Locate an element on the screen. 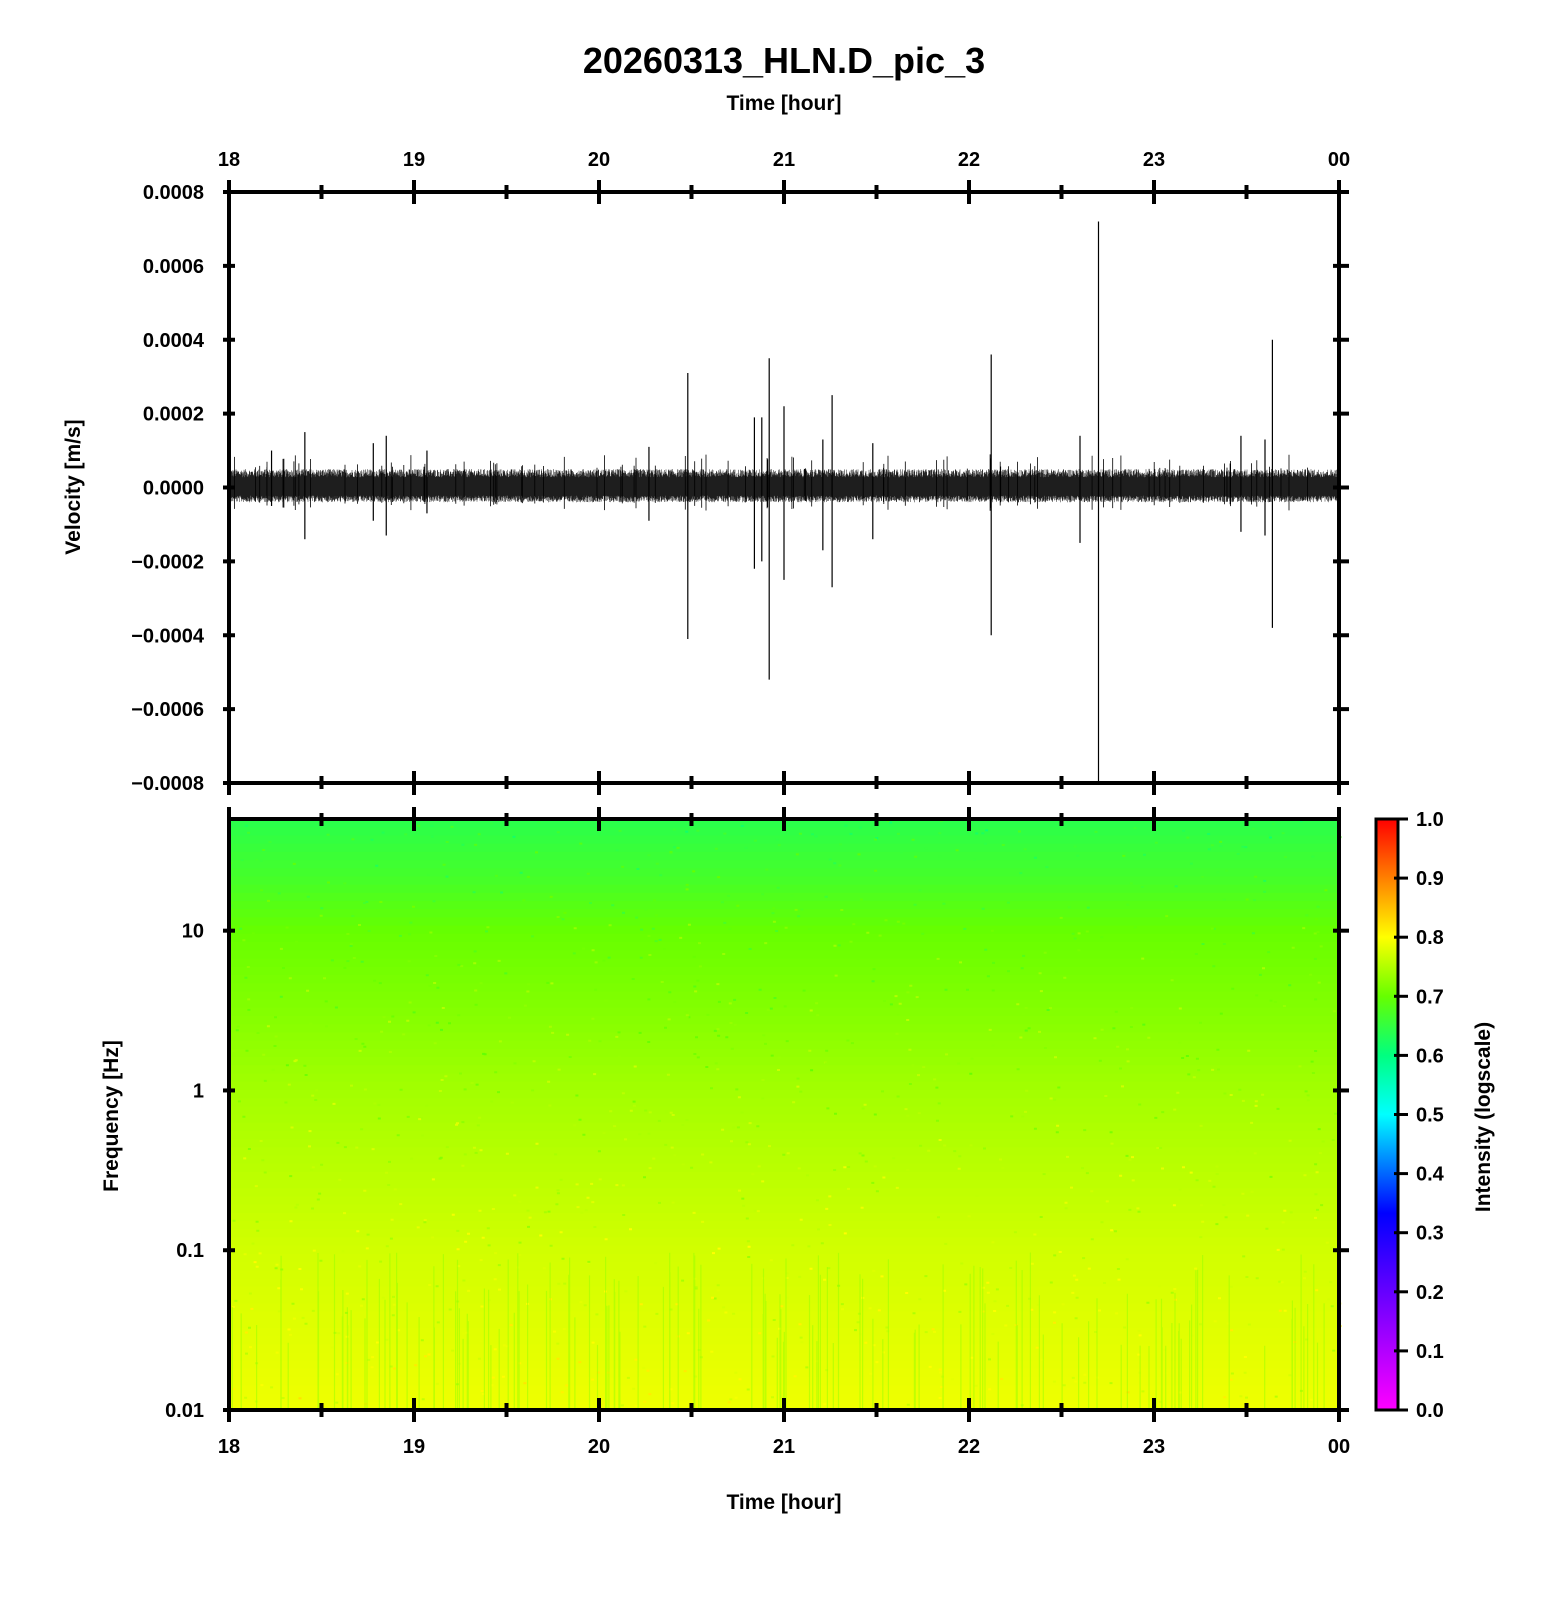 This screenshot has height=1600, width=1556. colorbar-tick-label: 0.8 is located at coordinates (1430, 938).